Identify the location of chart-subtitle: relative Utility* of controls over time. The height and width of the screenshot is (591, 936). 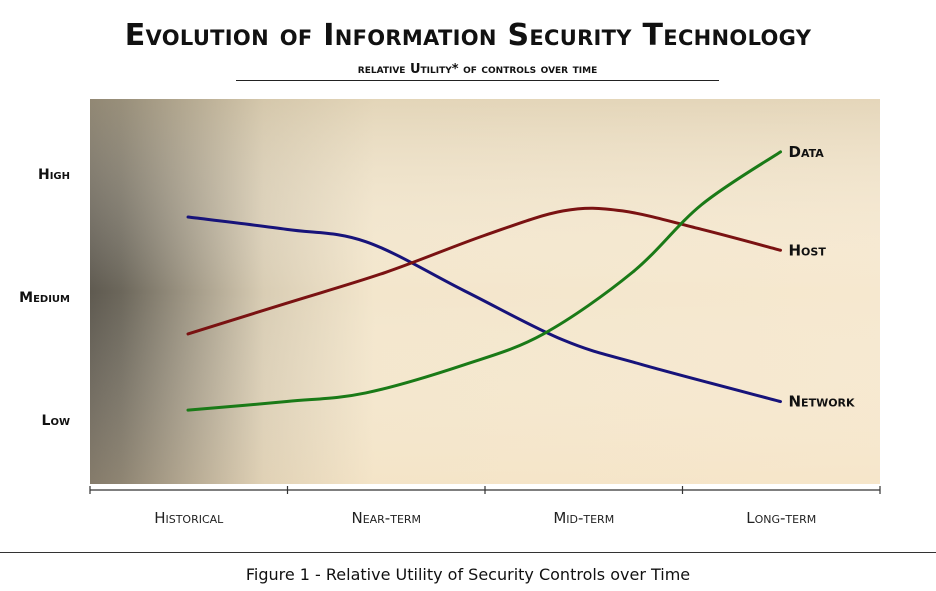
(477, 71).